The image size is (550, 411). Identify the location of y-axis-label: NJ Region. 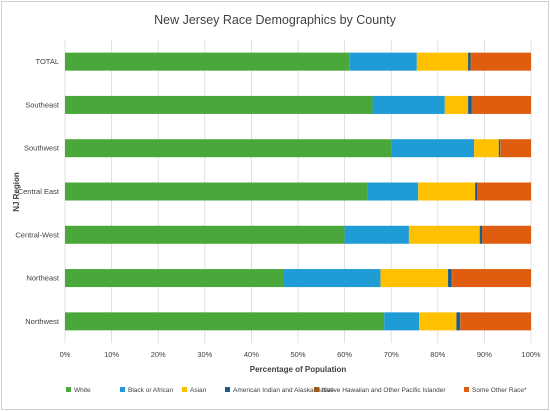
(16, 192).